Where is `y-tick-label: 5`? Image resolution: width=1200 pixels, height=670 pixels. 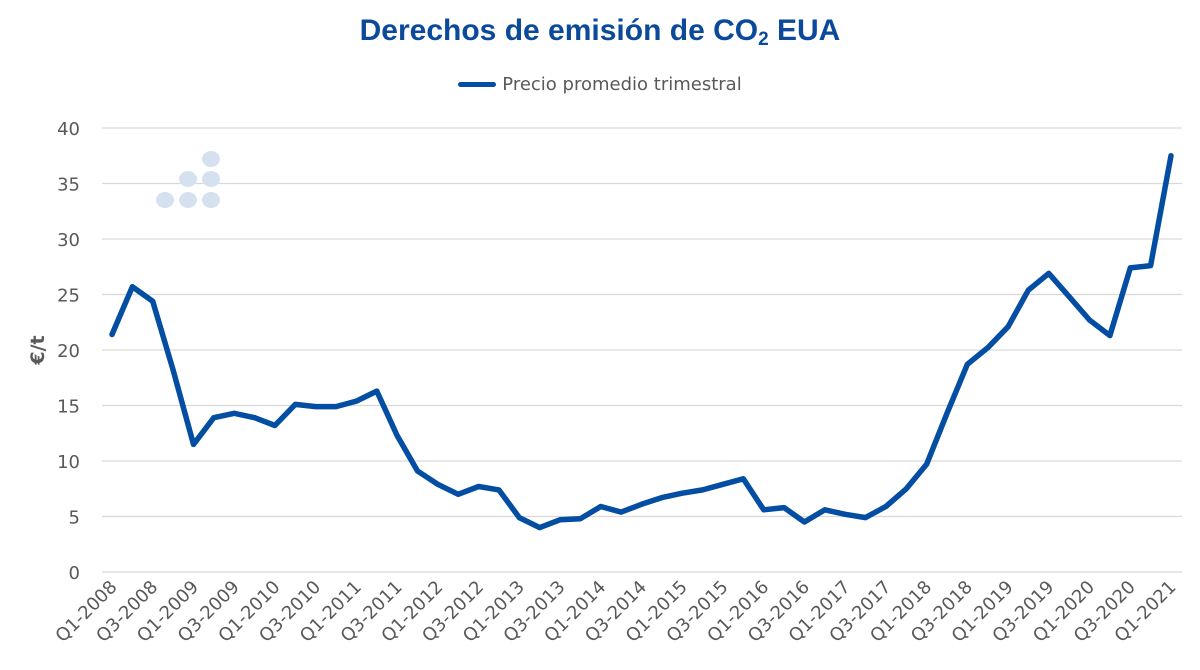
y-tick-label: 5 is located at coordinates (74, 518).